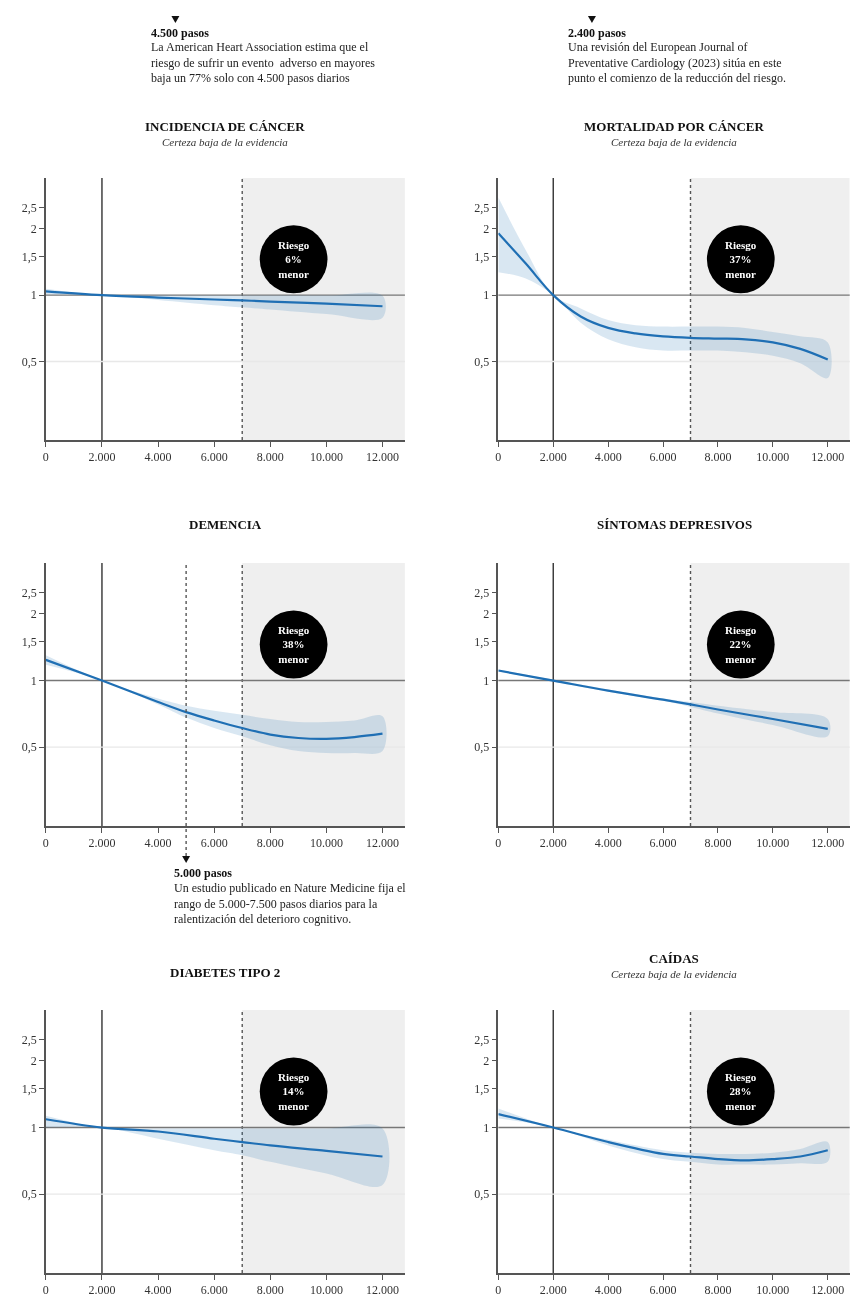 The width and height of the screenshot is (860, 1297). Describe the element at coordinates (674, 958) in the screenshot. I see `chart-title: CAÍDAS` at that location.